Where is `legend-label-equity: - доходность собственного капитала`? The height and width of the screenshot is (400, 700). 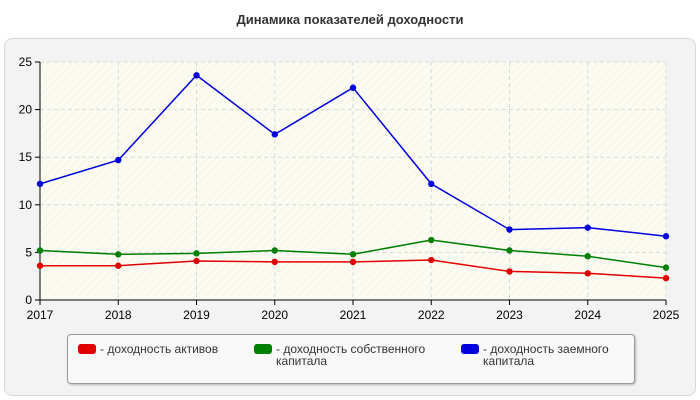
legend-label-equity: - доходность собственного капитала is located at coordinates (351, 355).